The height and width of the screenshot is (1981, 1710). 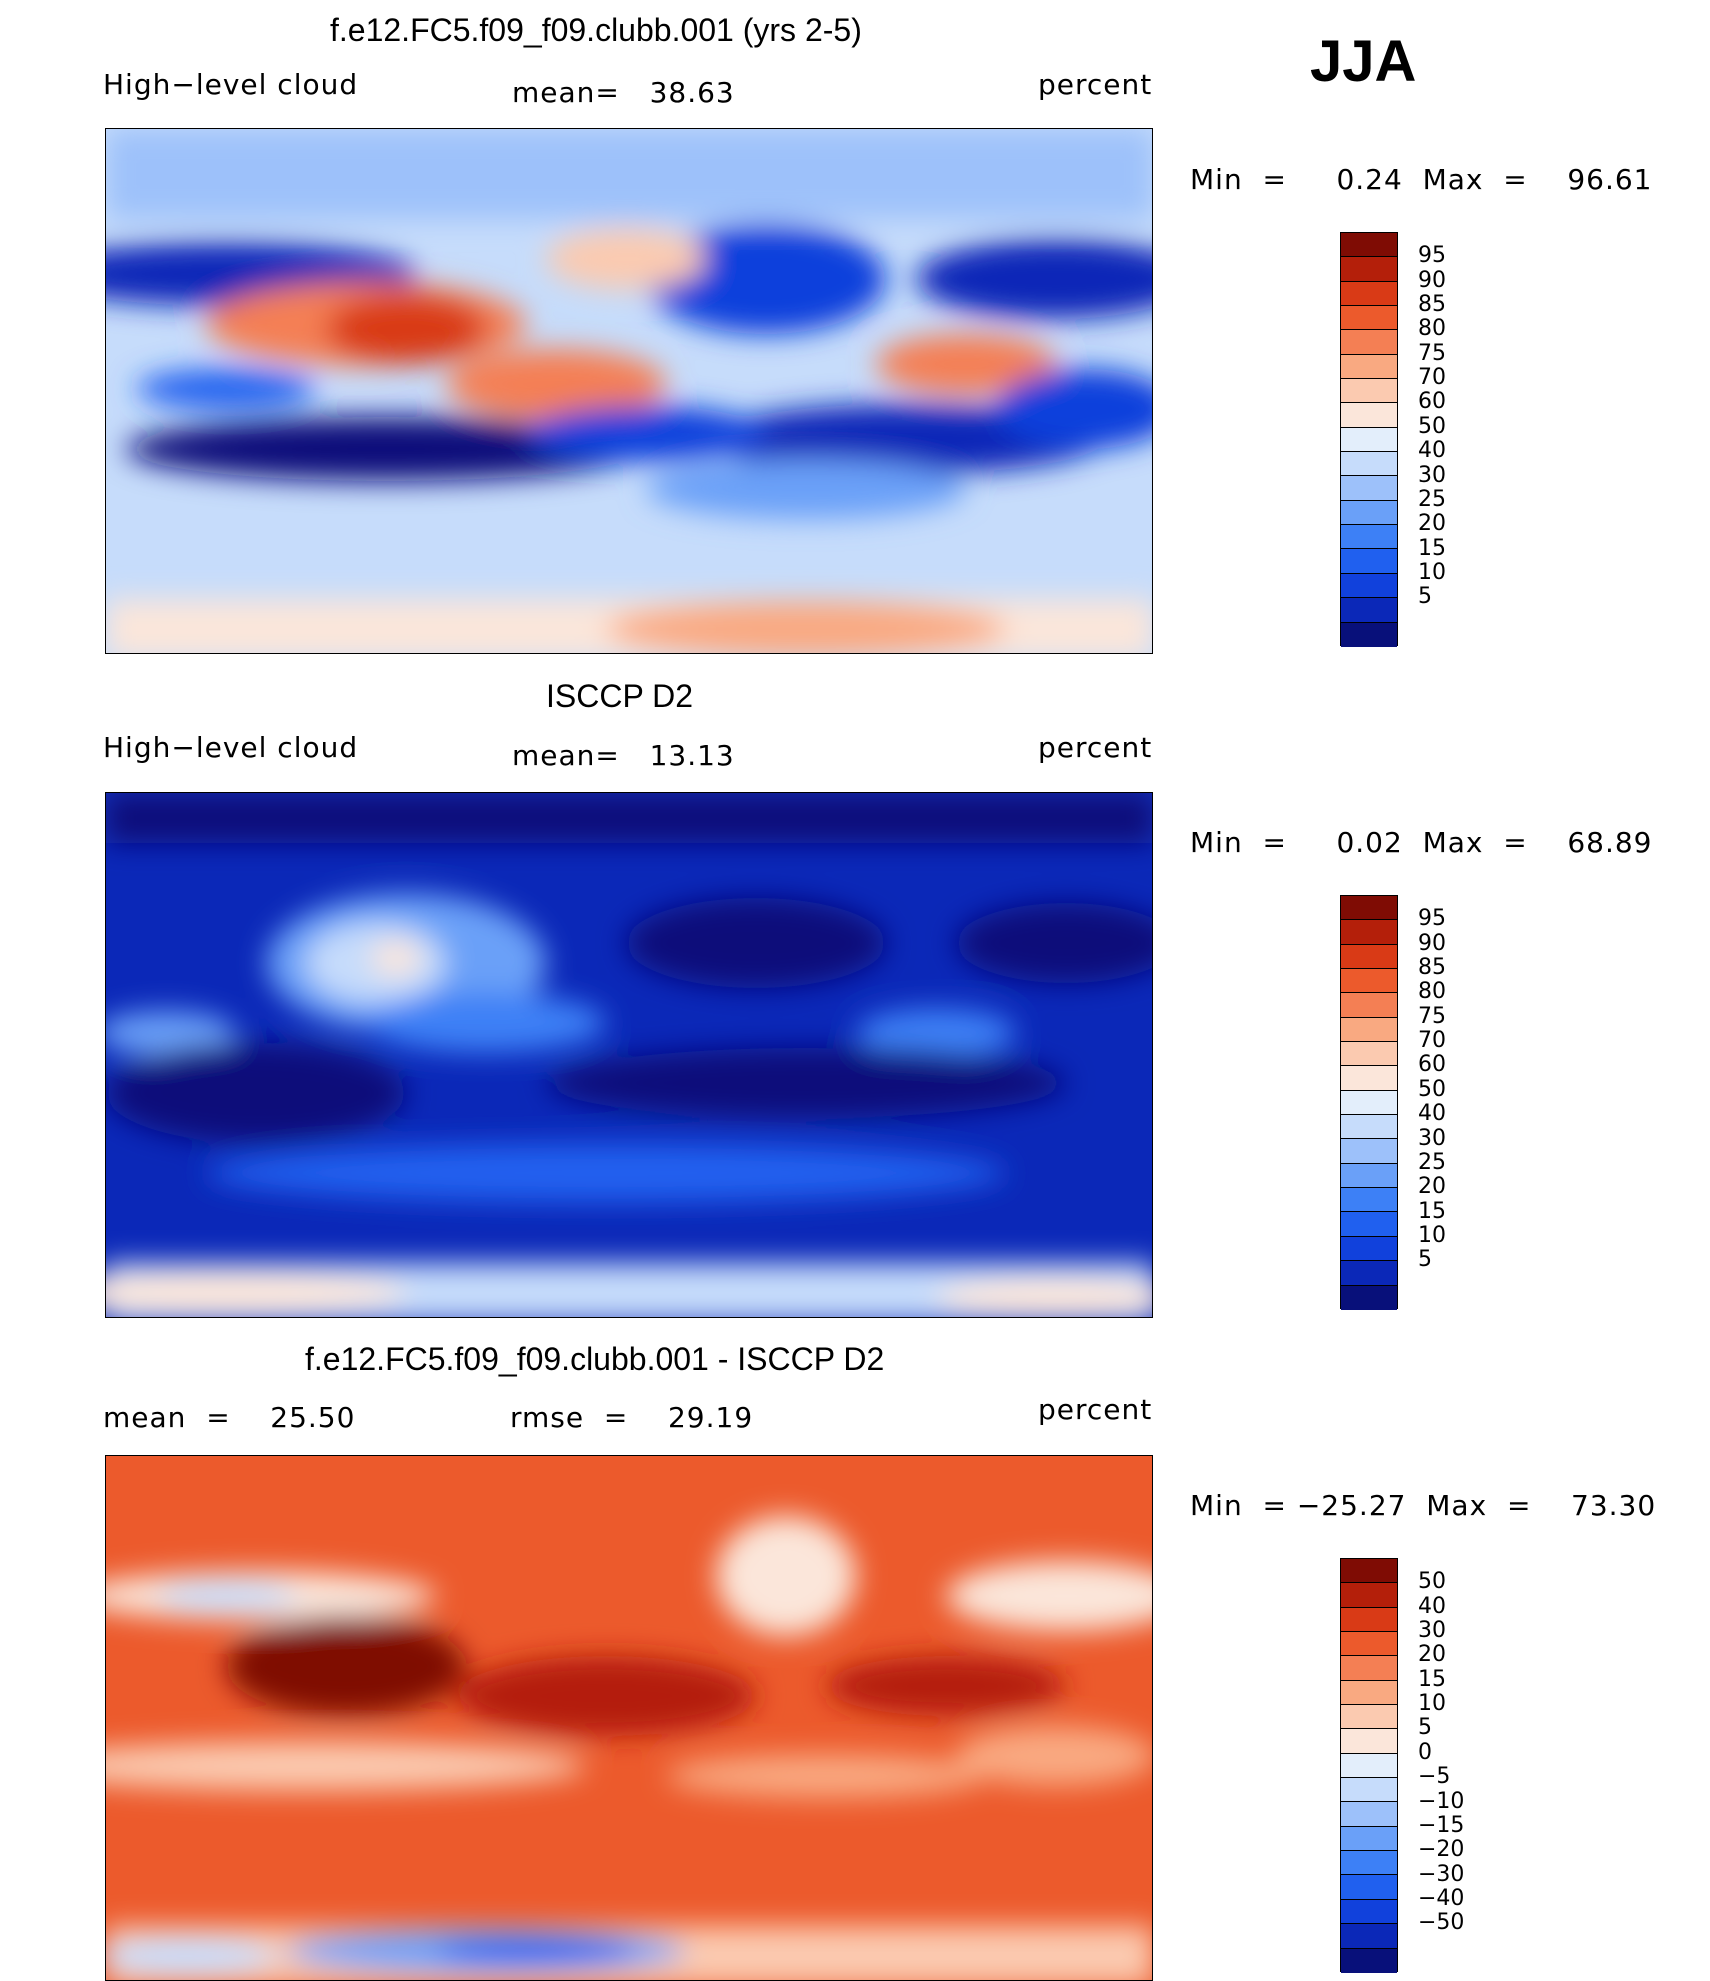 What do you see at coordinates (596, 30) in the screenshot?
I see `panel1-title: f.e12.FC5.f09_f09.clubb.001 (yrs 2-5)` at bounding box center [596, 30].